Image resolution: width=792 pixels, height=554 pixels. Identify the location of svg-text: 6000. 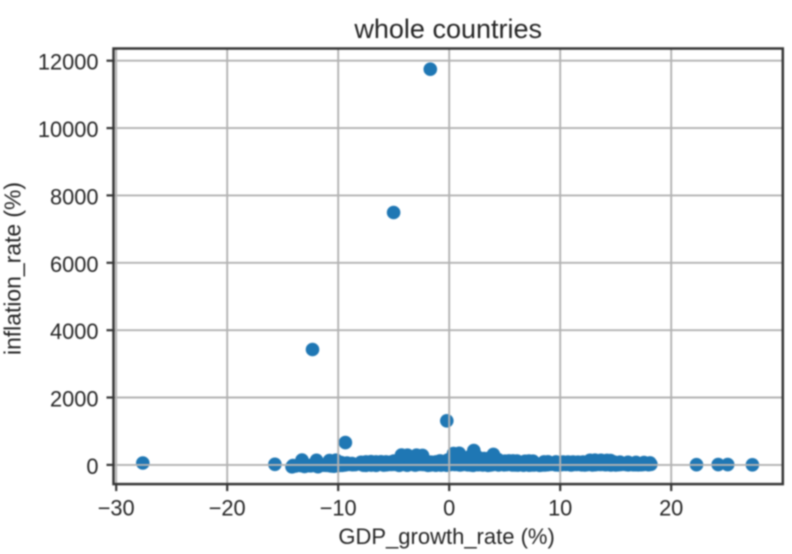
(74, 264).